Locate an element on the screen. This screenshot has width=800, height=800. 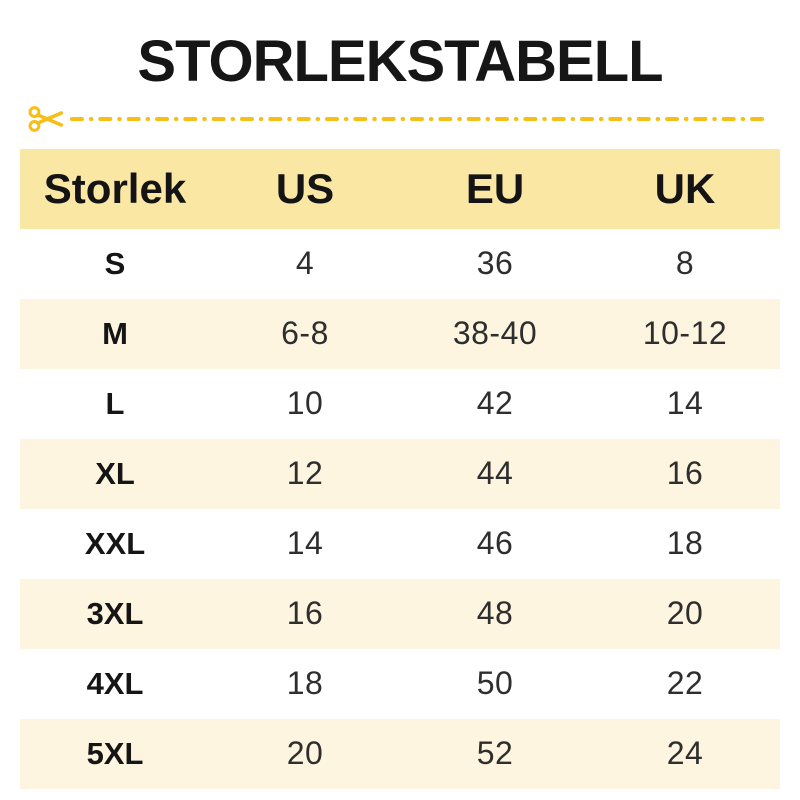
page-title: STORLEKSTABELL is located at coordinates (400, 61).